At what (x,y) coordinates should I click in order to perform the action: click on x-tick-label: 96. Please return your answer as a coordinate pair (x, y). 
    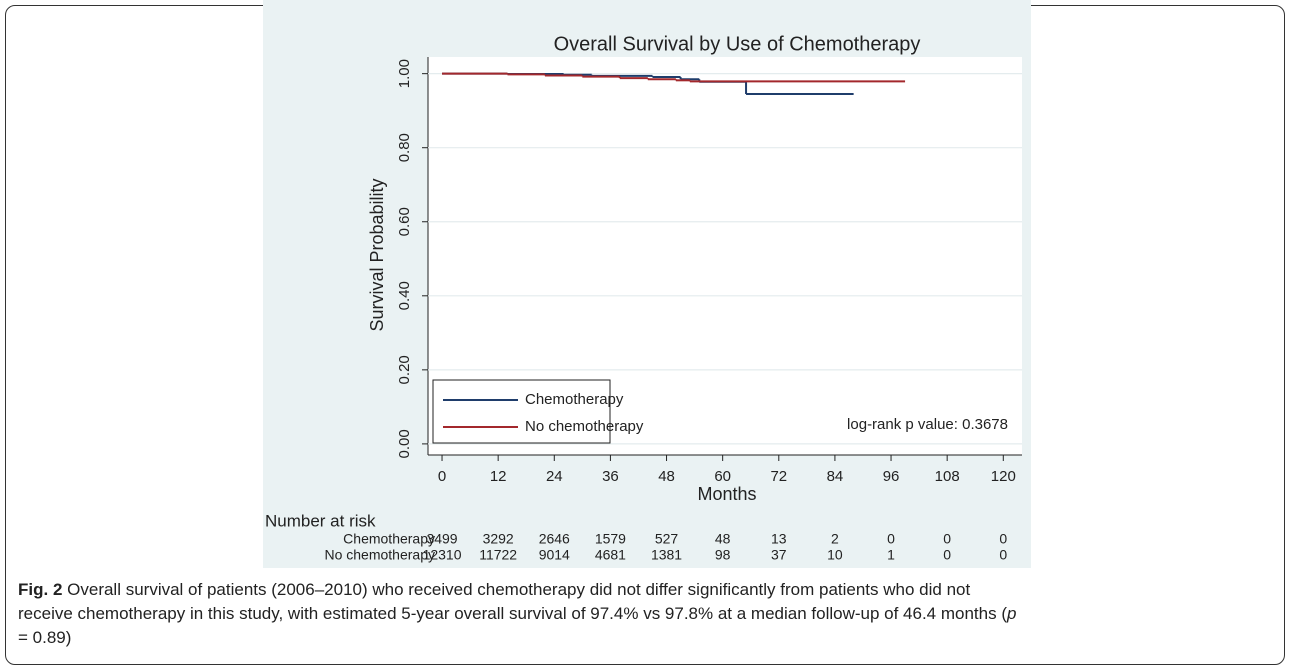
    Looking at the image, I should click on (891, 476).